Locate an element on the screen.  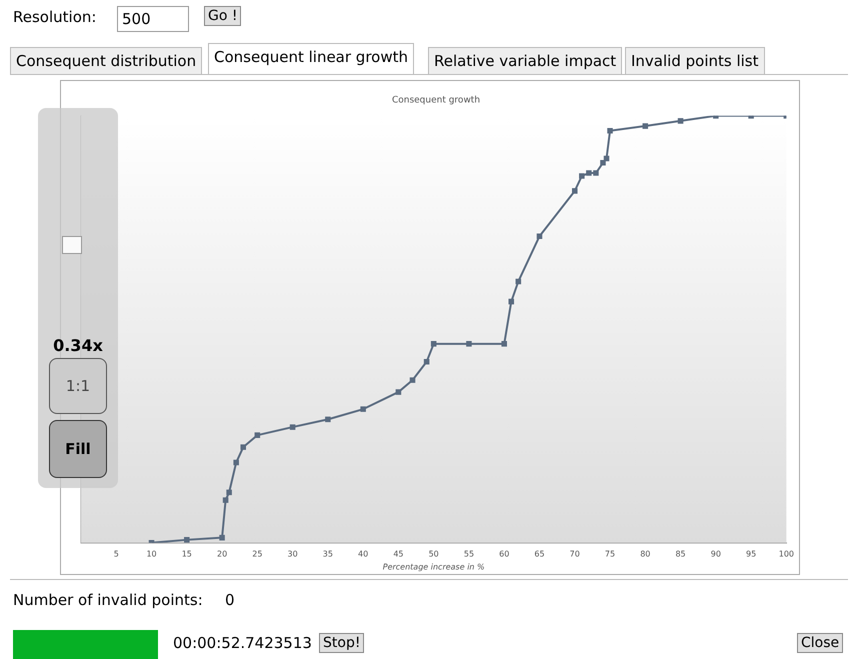
x-tick-label: 80 is located at coordinates (645, 554).